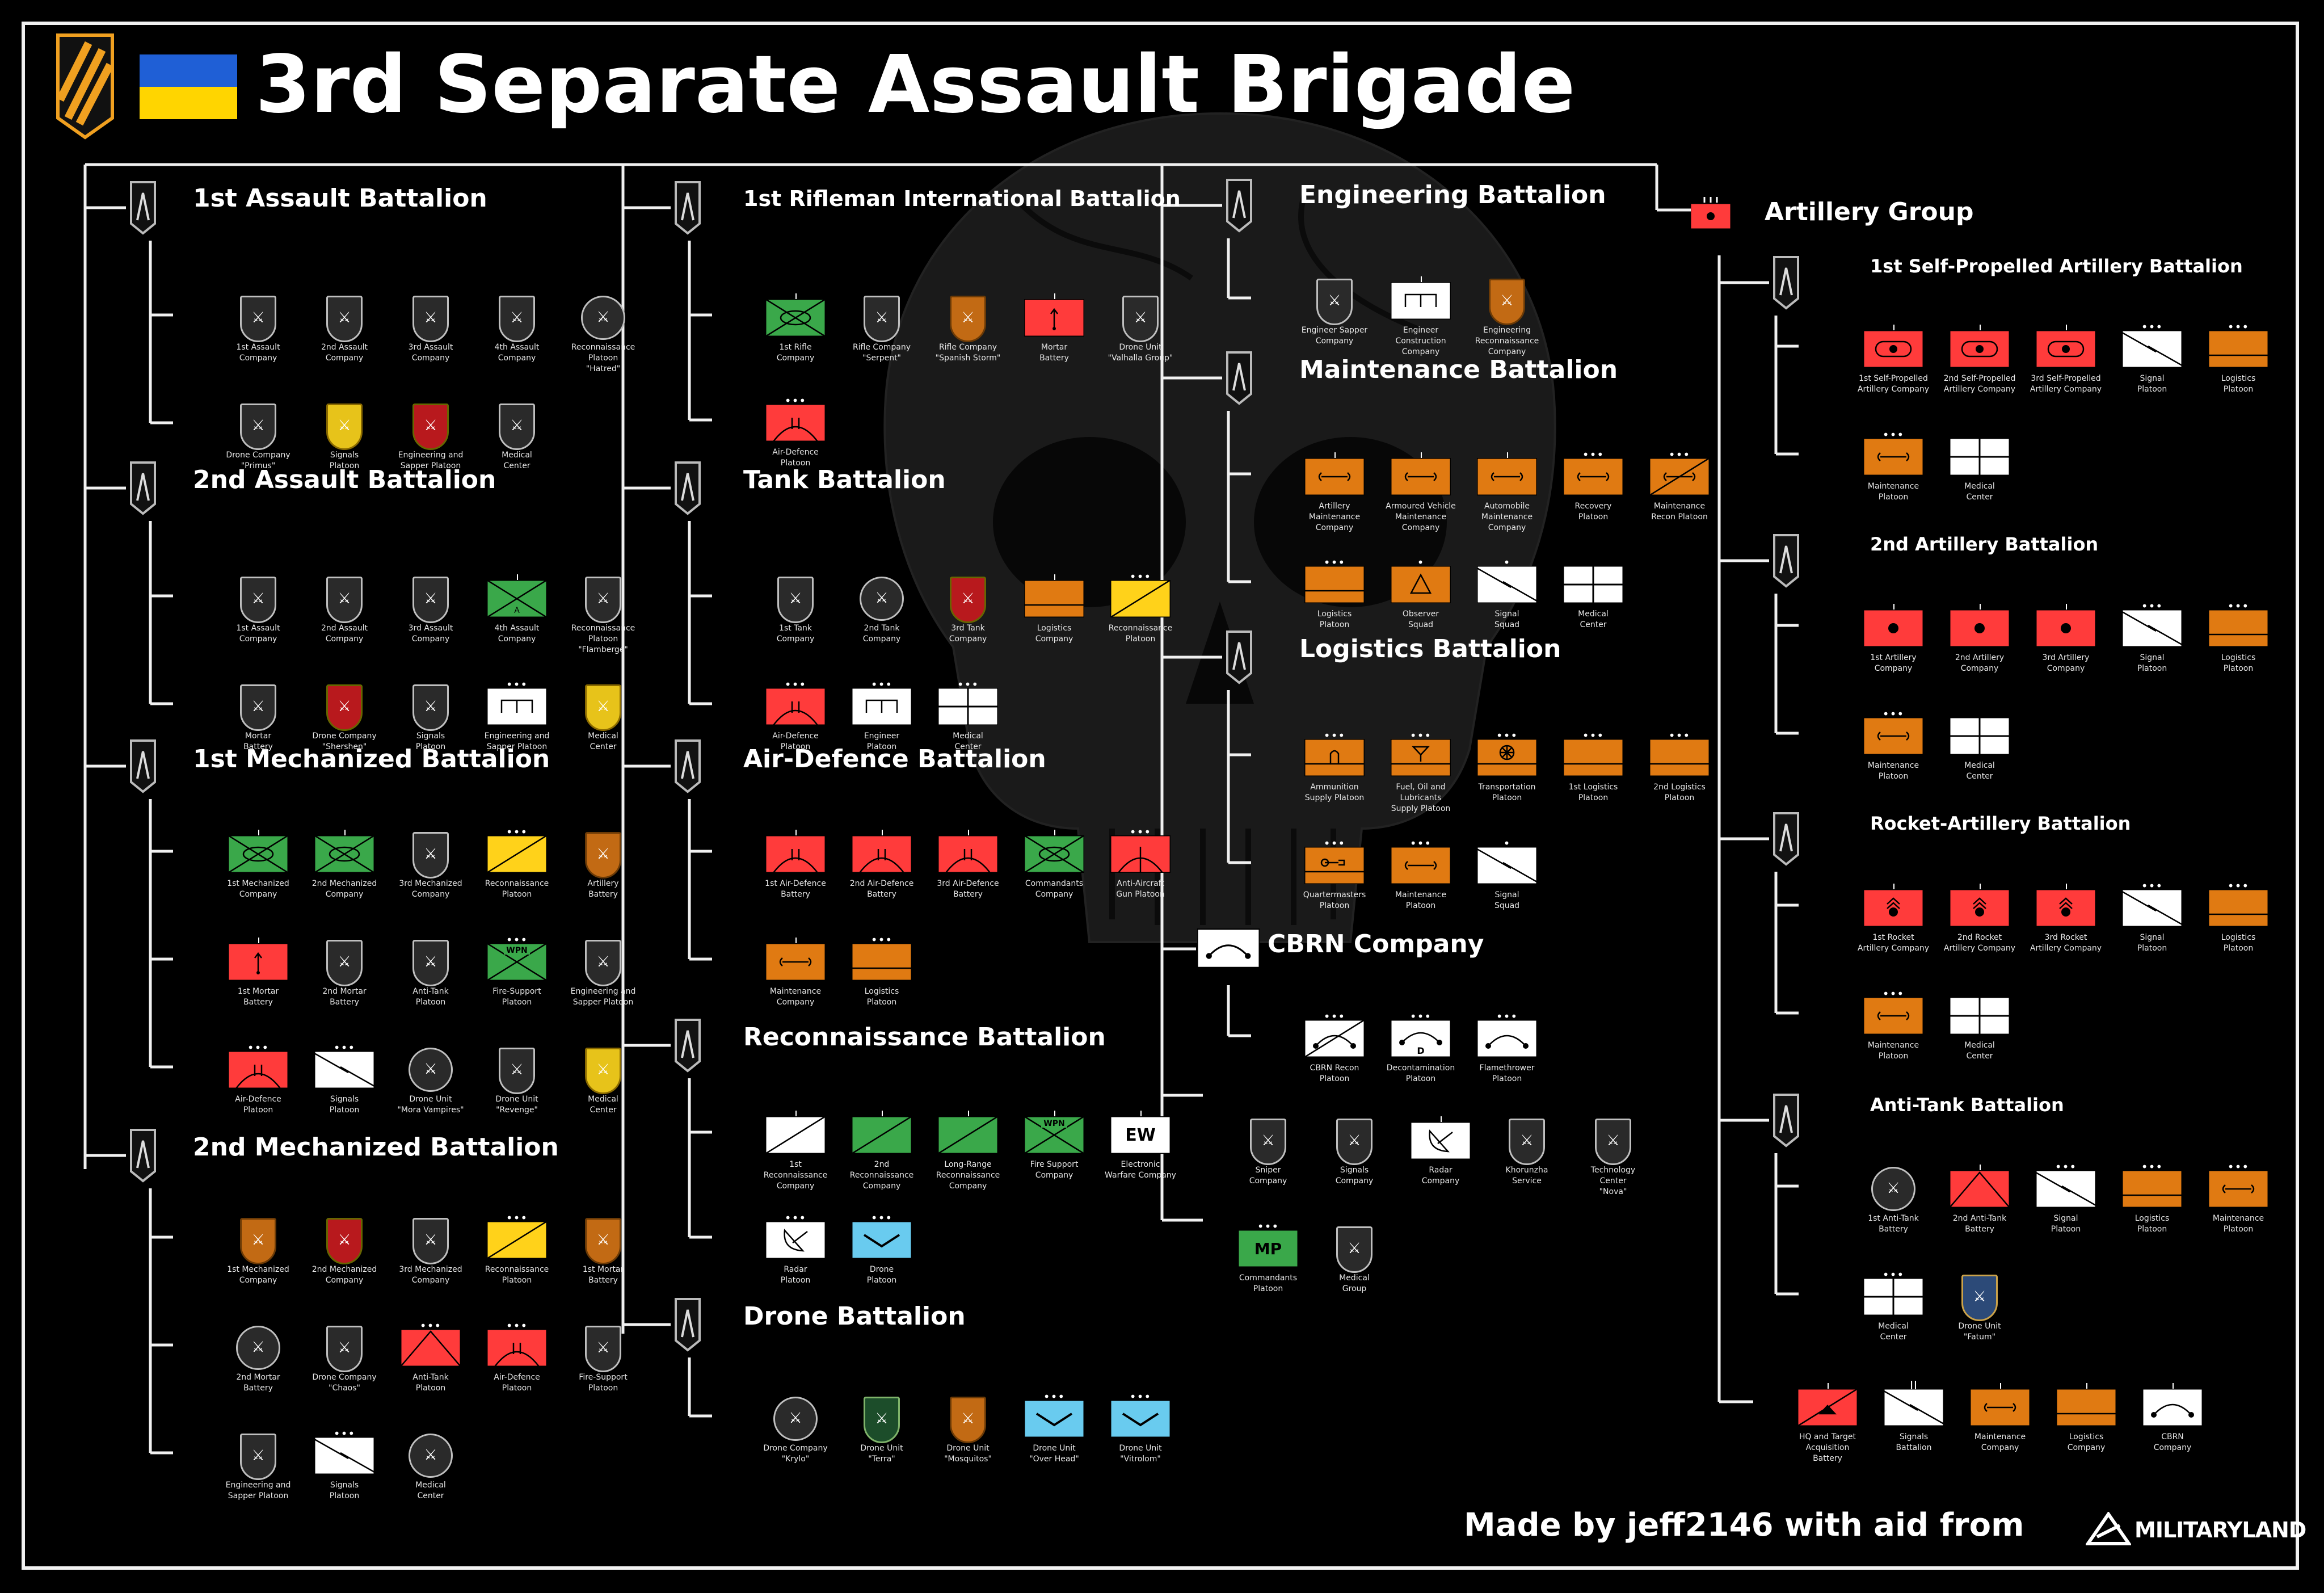 The width and height of the screenshot is (2324, 1593). I want to click on unit: ⚔ Sniper Company, so click(1268, 1151).